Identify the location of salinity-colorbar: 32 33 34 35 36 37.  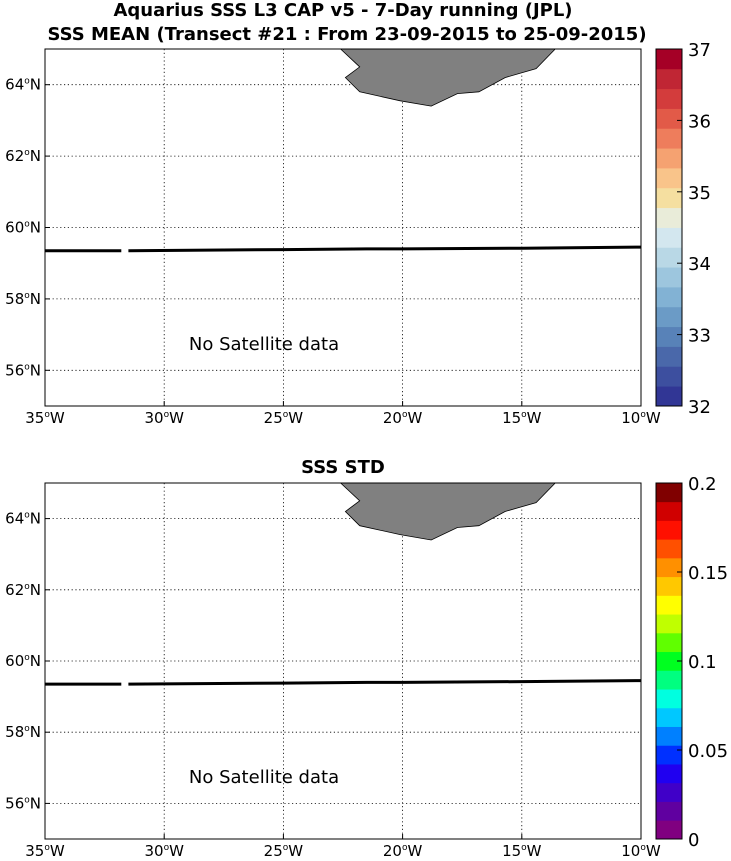
(683, 229).